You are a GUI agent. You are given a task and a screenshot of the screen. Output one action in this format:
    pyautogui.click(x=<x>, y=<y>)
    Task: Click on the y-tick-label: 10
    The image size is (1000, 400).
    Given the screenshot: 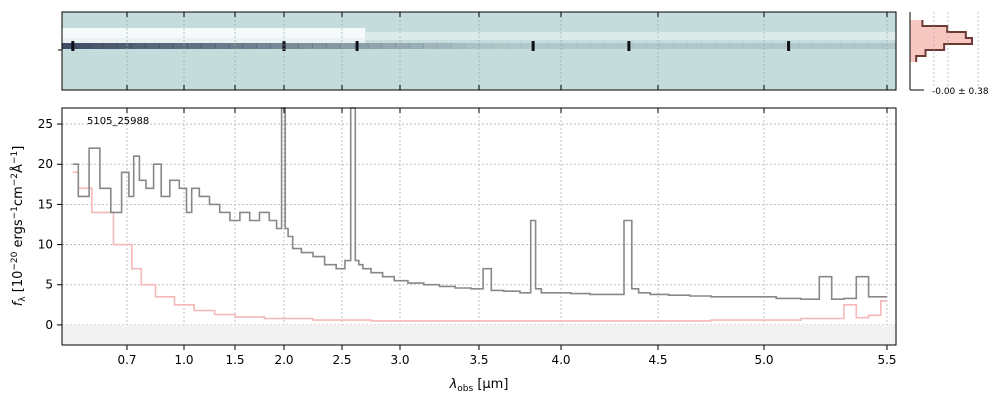 What is the action you would take?
    pyautogui.click(x=45, y=245)
    